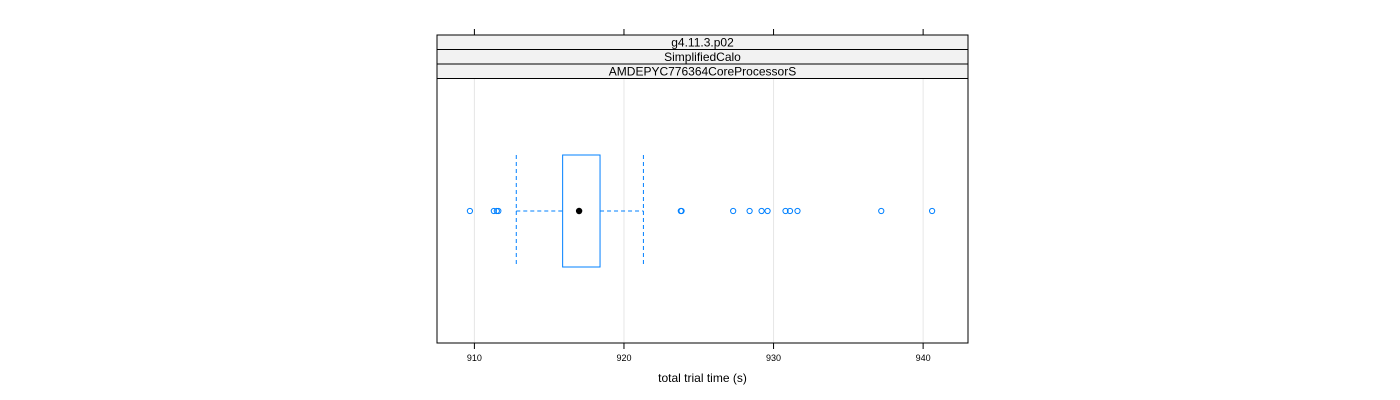 This screenshot has width=1400, height=400. I want to click on strip-label-benchmark: SimplifiedCalo, so click(702, 57).